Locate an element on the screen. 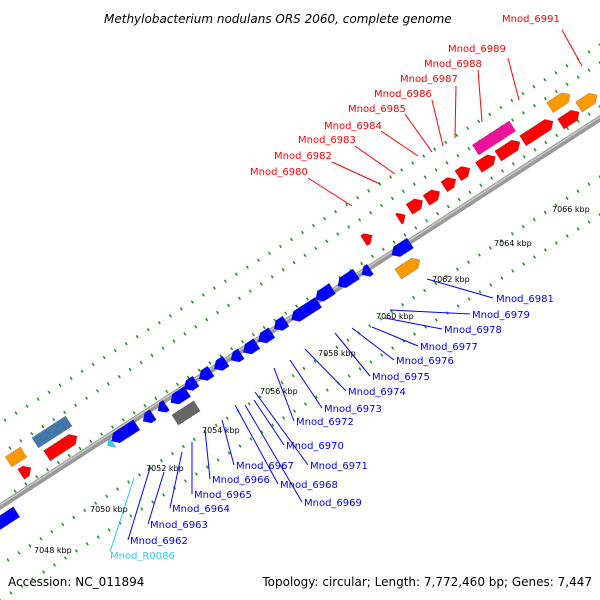 Image resolution: width=600 pixels, height=600 pixels. gene-label-mnod_6982: Mnod_6982 is located at coordinates (303, 156).